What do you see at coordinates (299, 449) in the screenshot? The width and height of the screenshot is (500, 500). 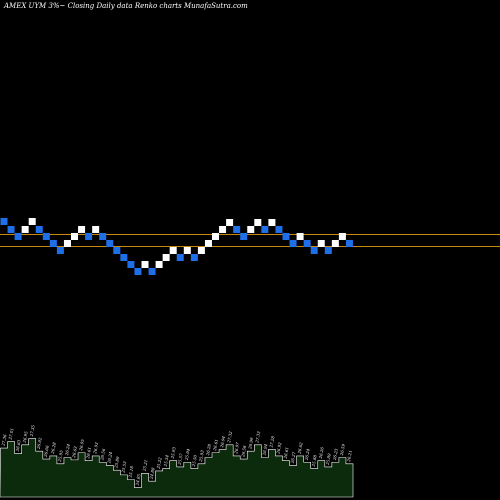 I see `volume-label: 26.62` at bounding box center [299, 449].